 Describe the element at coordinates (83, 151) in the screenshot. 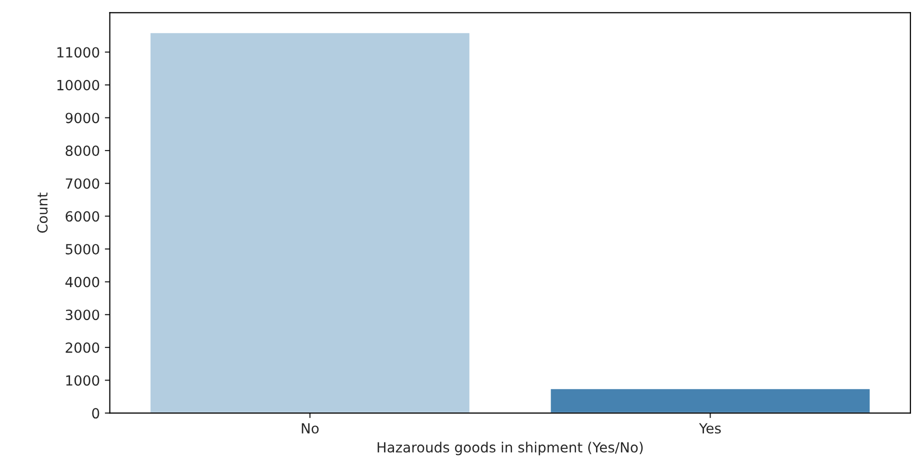

I see `y-tick-label: 8000` at that location.